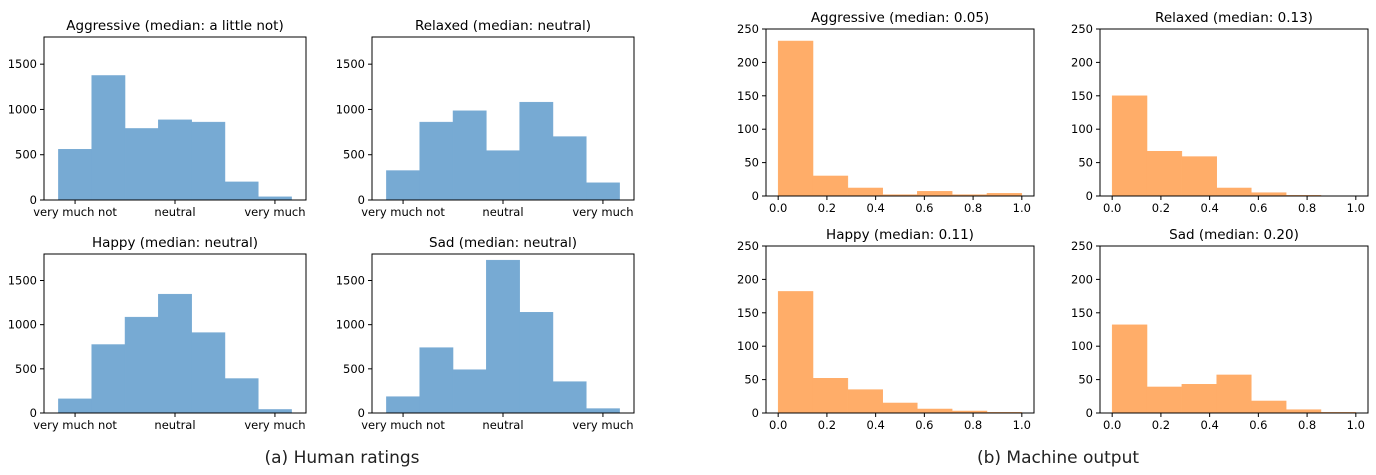 Image resolution: width=1376 pixels, height=475 pixels. Describe the element at coordinates (1022, 425) in the screenshot. I see `panel7-xtick-label: 1.0` at that location.